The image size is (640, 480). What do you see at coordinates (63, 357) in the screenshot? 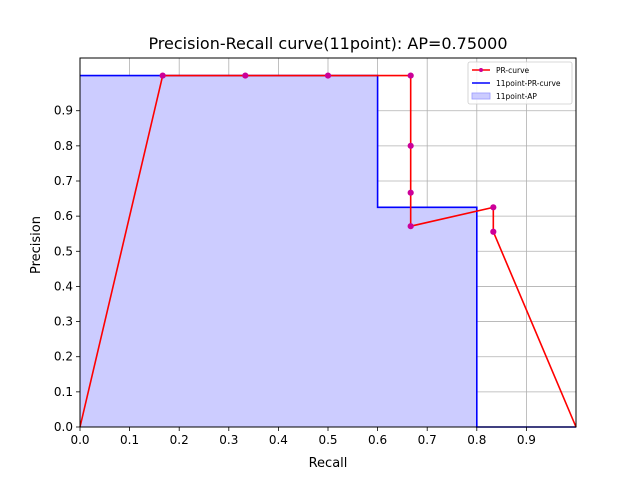
I see `y-tick-label: 0.2` at bounding box center [63, 357].